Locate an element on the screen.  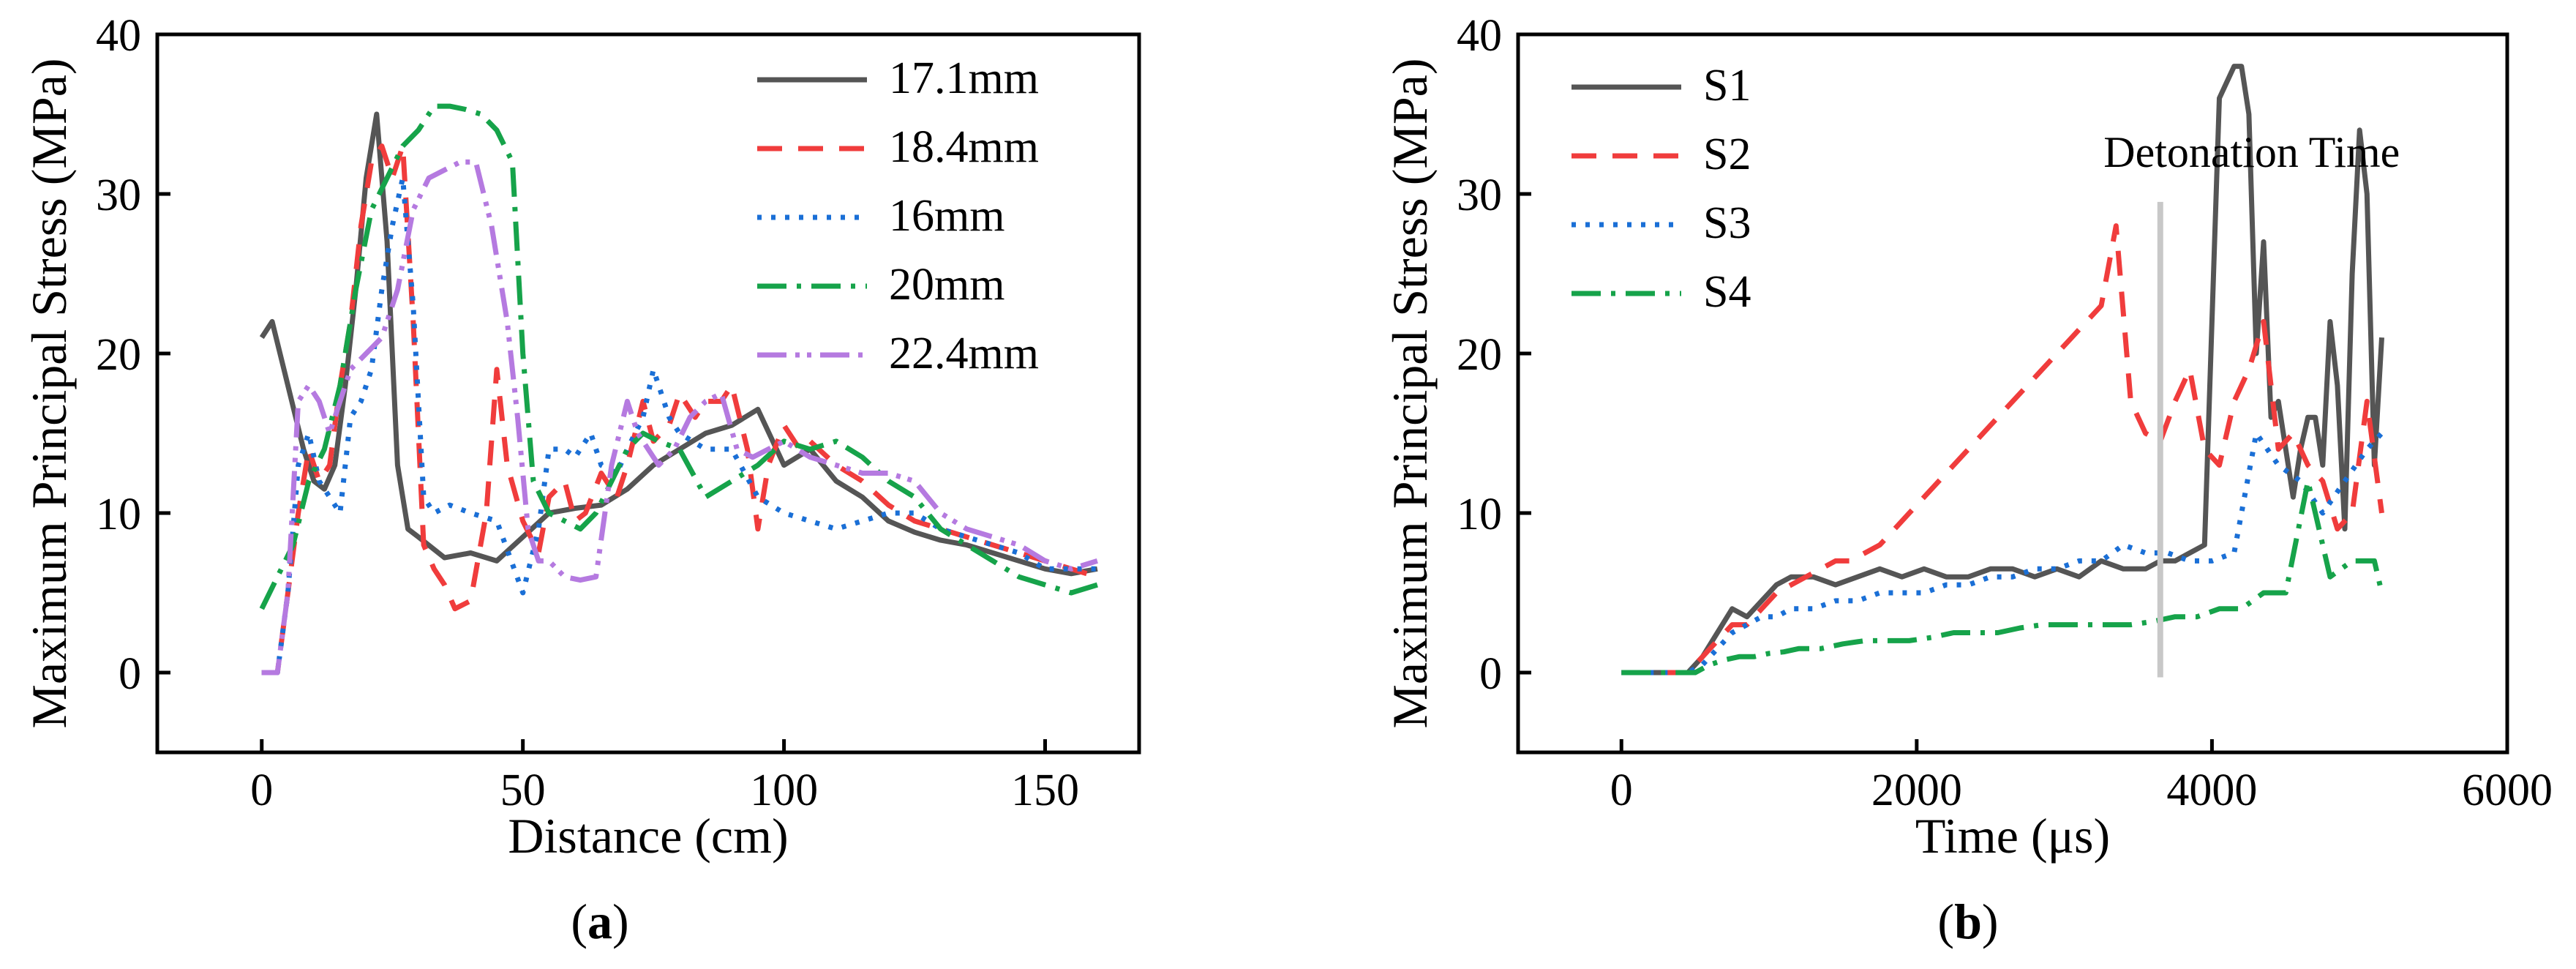
series-line-S4 is located at coordinates (2002, 577).